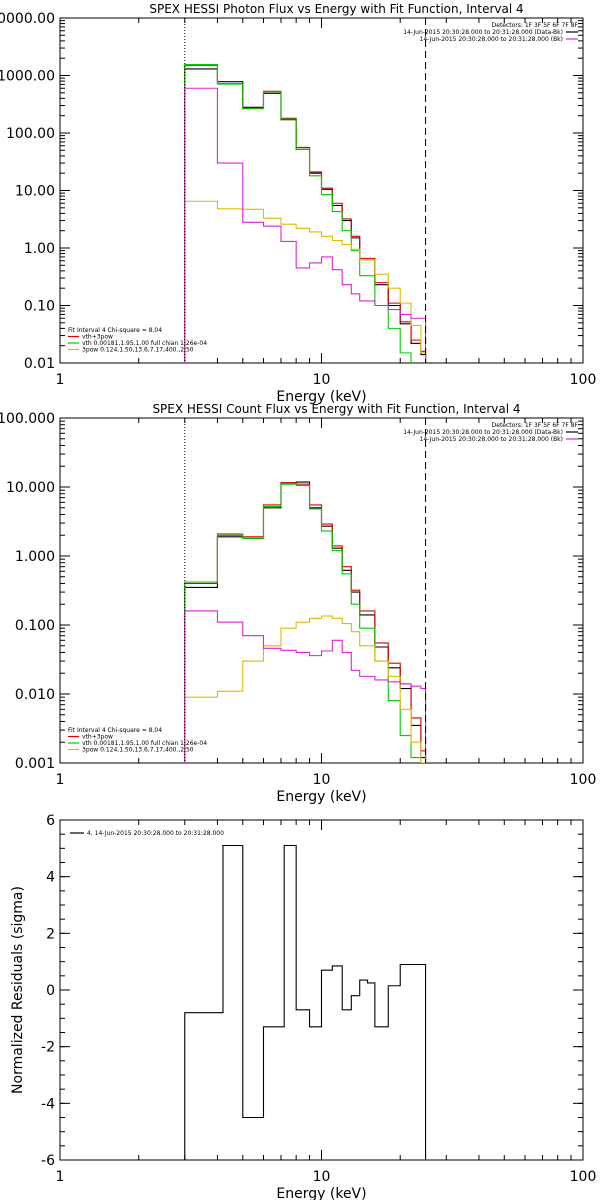  What do you see at coordinates (35, 764) in the screenshot?
I see `y-tick-label: 0.001` at bounding box center [35, 764].